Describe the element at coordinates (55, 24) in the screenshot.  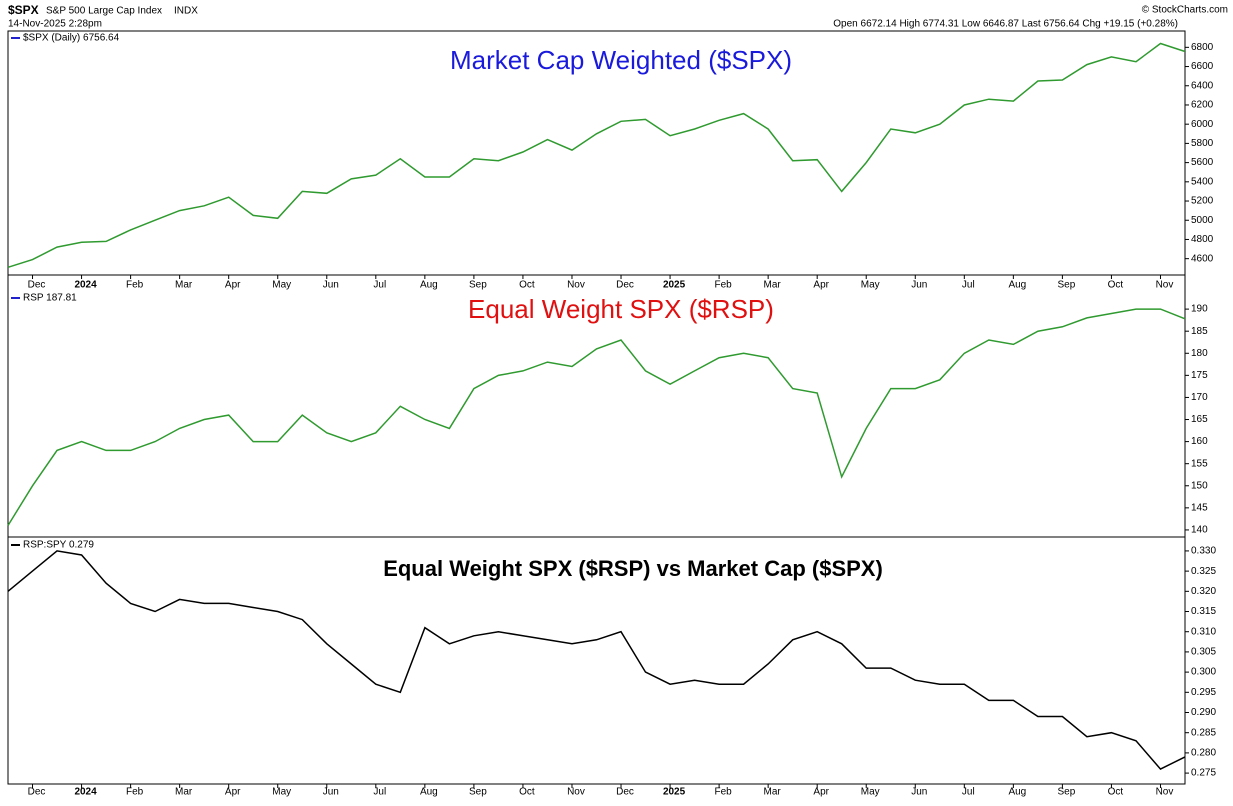
I see `date: 14-Nov-2025 2:28pm` at that location.